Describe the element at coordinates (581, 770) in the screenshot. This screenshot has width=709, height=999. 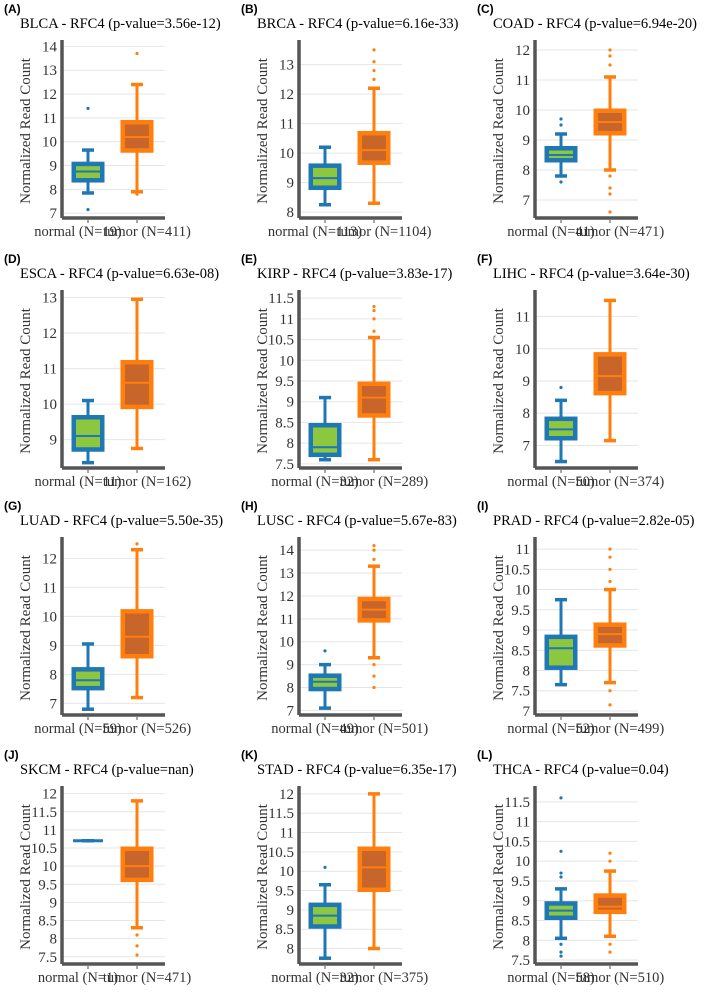
I see `panel-title: THCA - RFC4 (p-value=0.04)` at that location.